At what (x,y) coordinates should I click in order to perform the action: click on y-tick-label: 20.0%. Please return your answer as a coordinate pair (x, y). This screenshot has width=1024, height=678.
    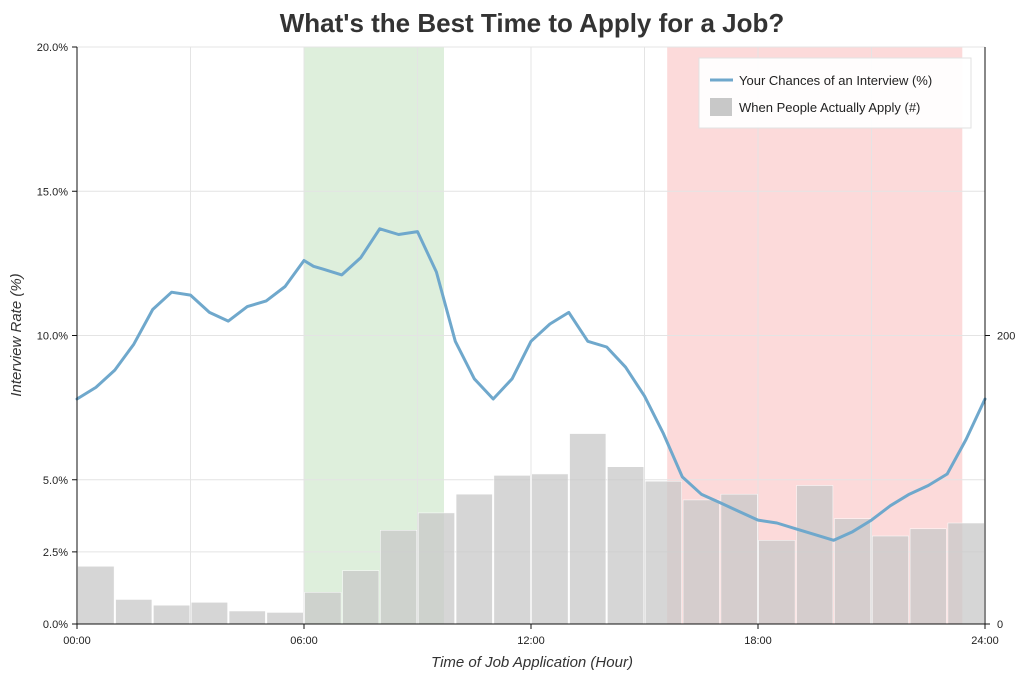
    Looking at the image, I should click on (52, 48).